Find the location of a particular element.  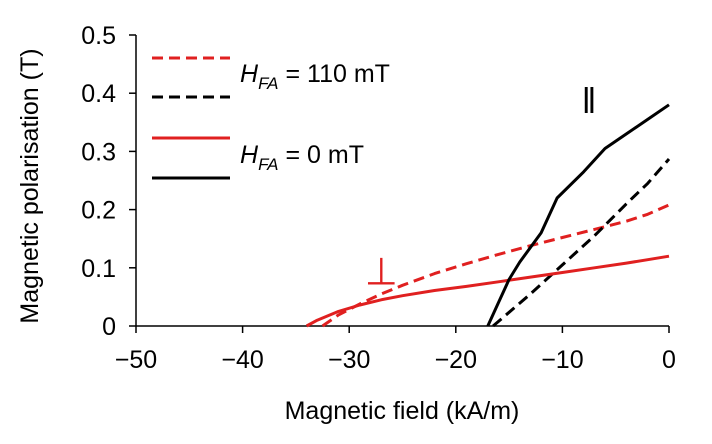

x-tick-label: −40 is located at coordinates (242, 360).